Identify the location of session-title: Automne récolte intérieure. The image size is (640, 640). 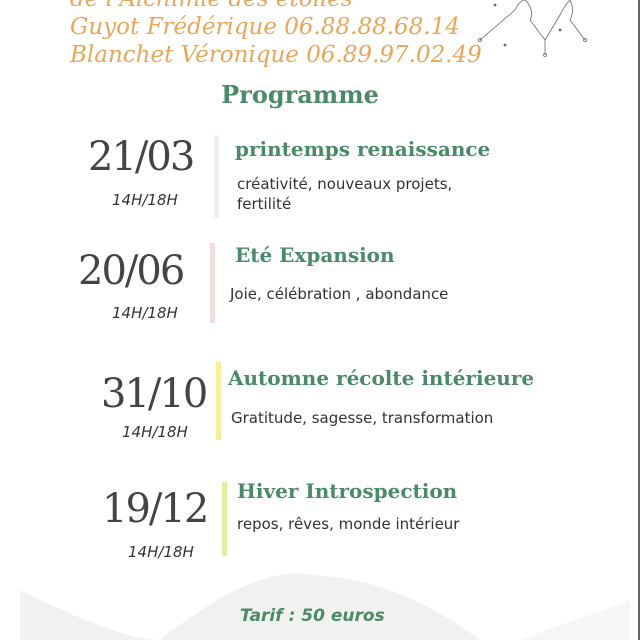
(381, 378).